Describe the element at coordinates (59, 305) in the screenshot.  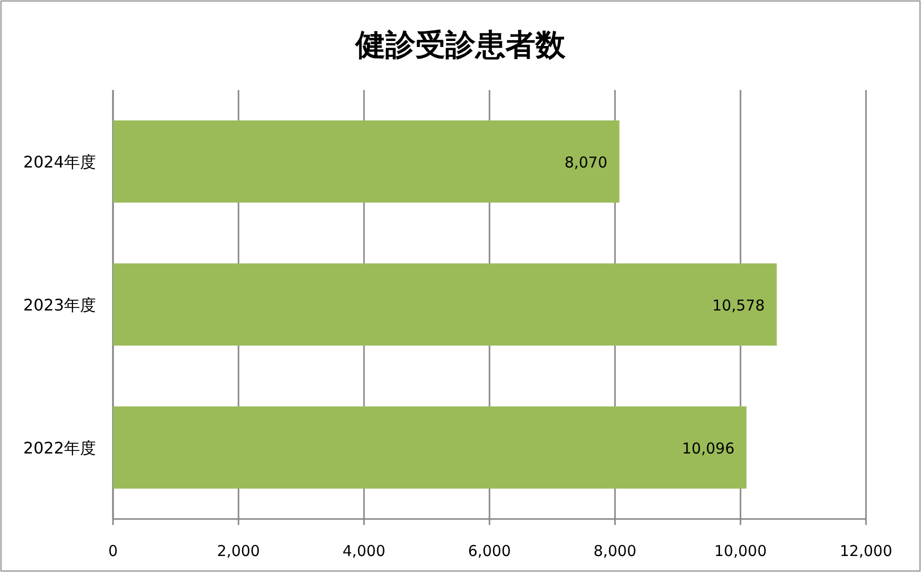
I see `y-tick-label: 2023年度` at that location.